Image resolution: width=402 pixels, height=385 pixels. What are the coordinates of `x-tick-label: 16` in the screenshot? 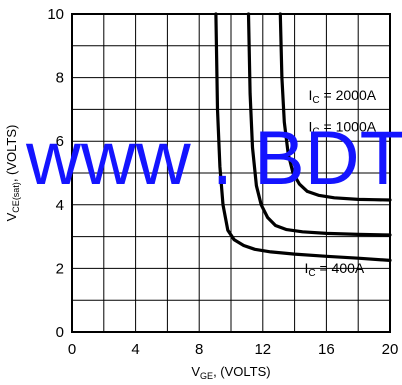 It's located at (326, 349).